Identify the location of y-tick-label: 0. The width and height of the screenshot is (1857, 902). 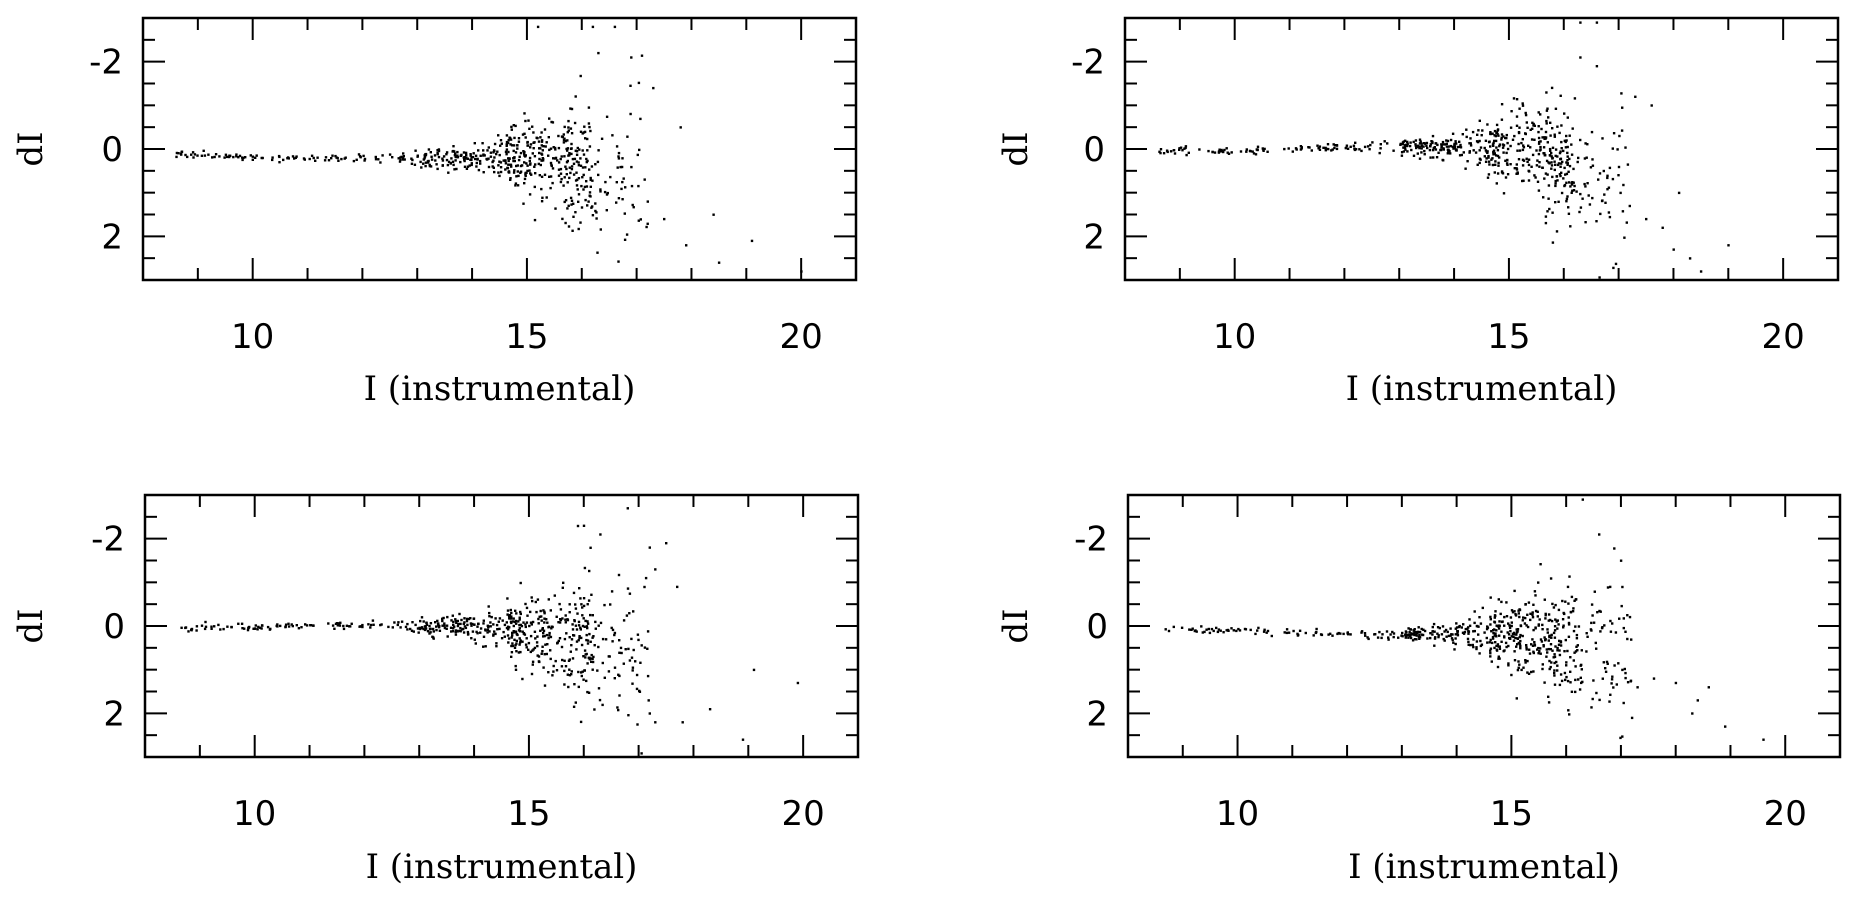
(1094, 150).